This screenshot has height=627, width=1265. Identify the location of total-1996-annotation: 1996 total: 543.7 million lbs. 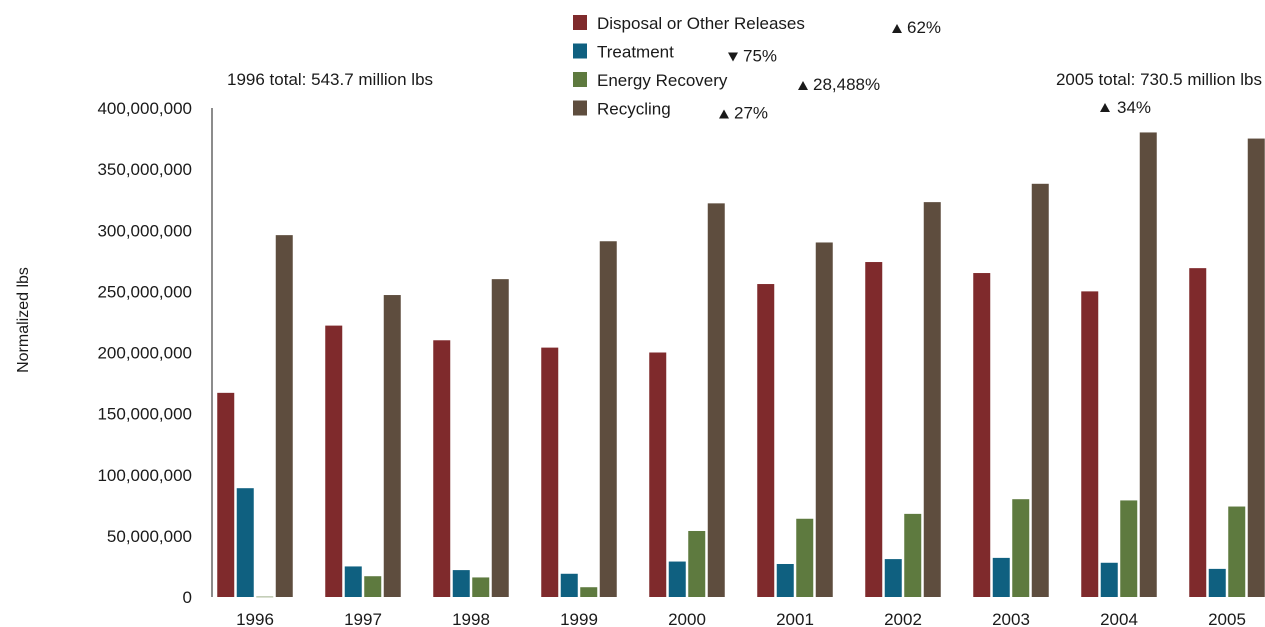
(330, 79).